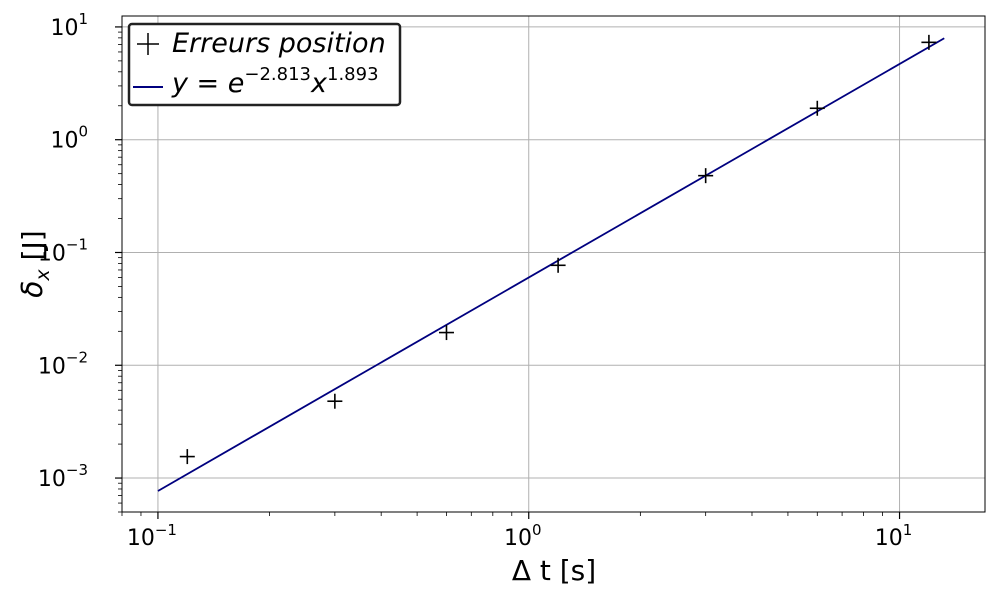 The width and height of the screenshot is (1000, 600). Describe the element at coordinates (32, 249) in the screenshot. I see `y-axis-label-unit: [J]` at that location.